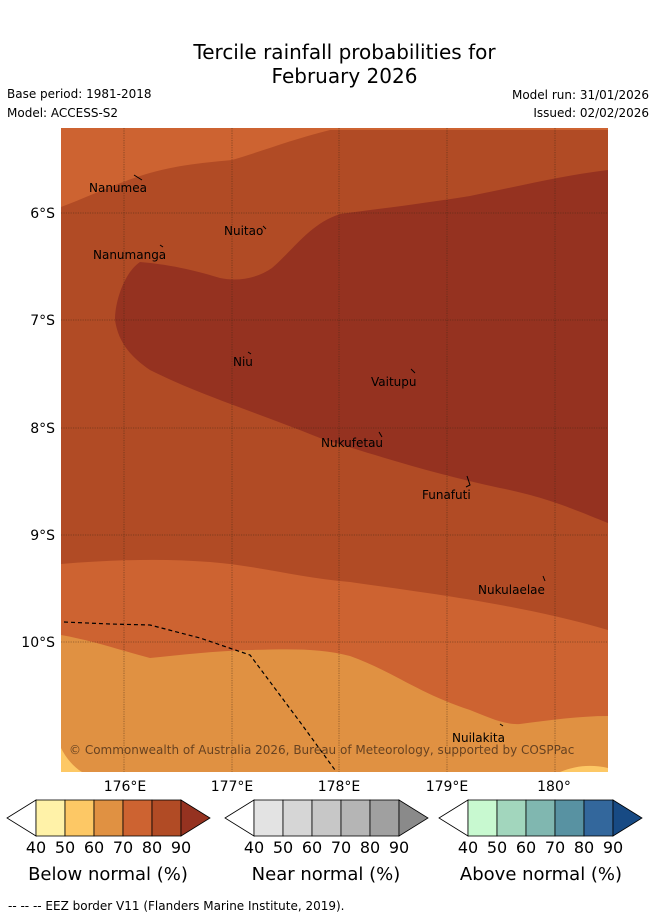 This screenshot has height=919, width=655. I want to click on place-nuilakita: Nuilakita, so click(478, 738).